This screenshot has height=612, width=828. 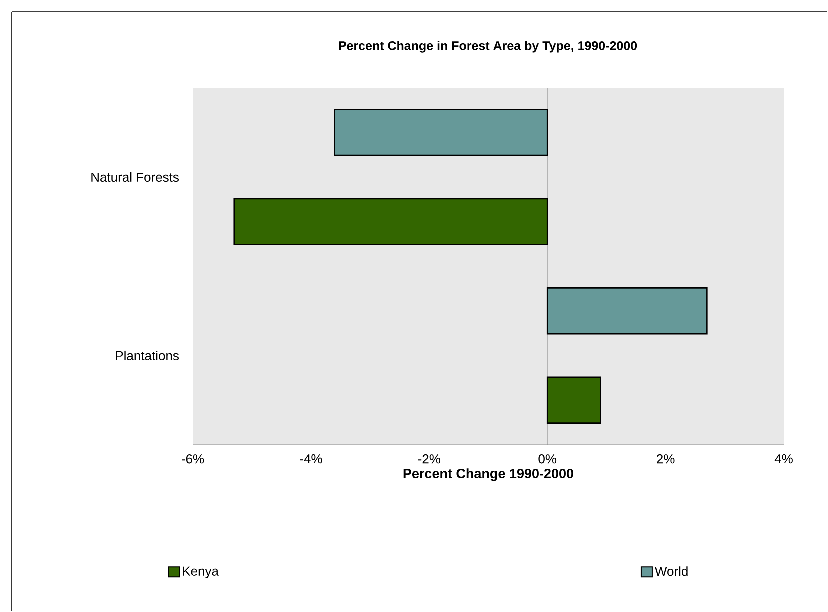 What do you see at coordinates (193, 459) in the screenshot?
I see `x-tick-label: -6%` at bounding box center [193, 459].